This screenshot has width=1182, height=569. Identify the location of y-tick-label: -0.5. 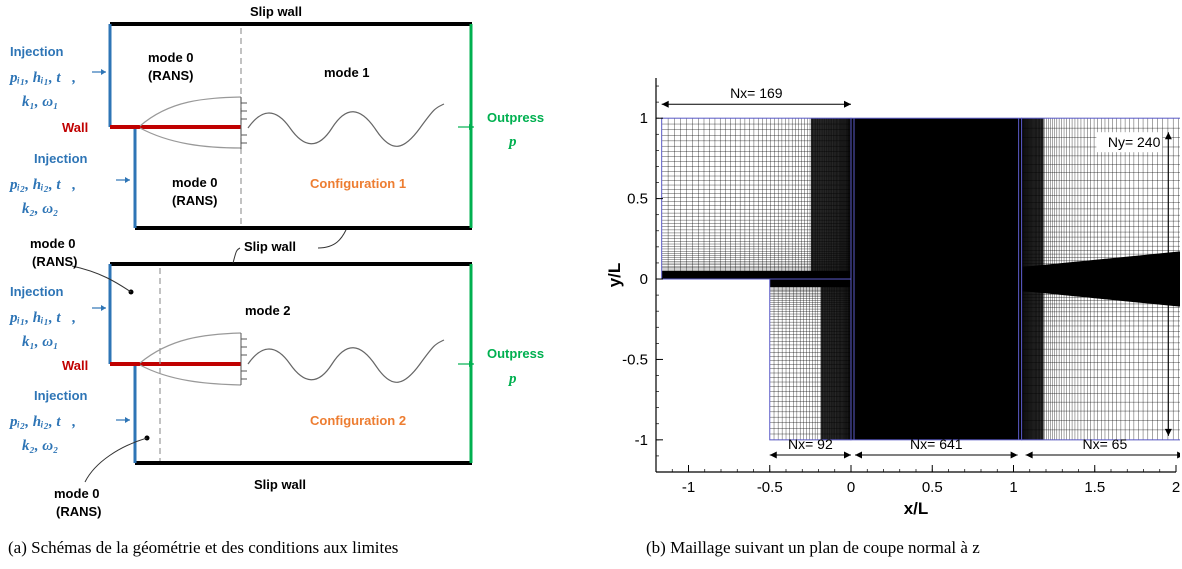
(635, 359).